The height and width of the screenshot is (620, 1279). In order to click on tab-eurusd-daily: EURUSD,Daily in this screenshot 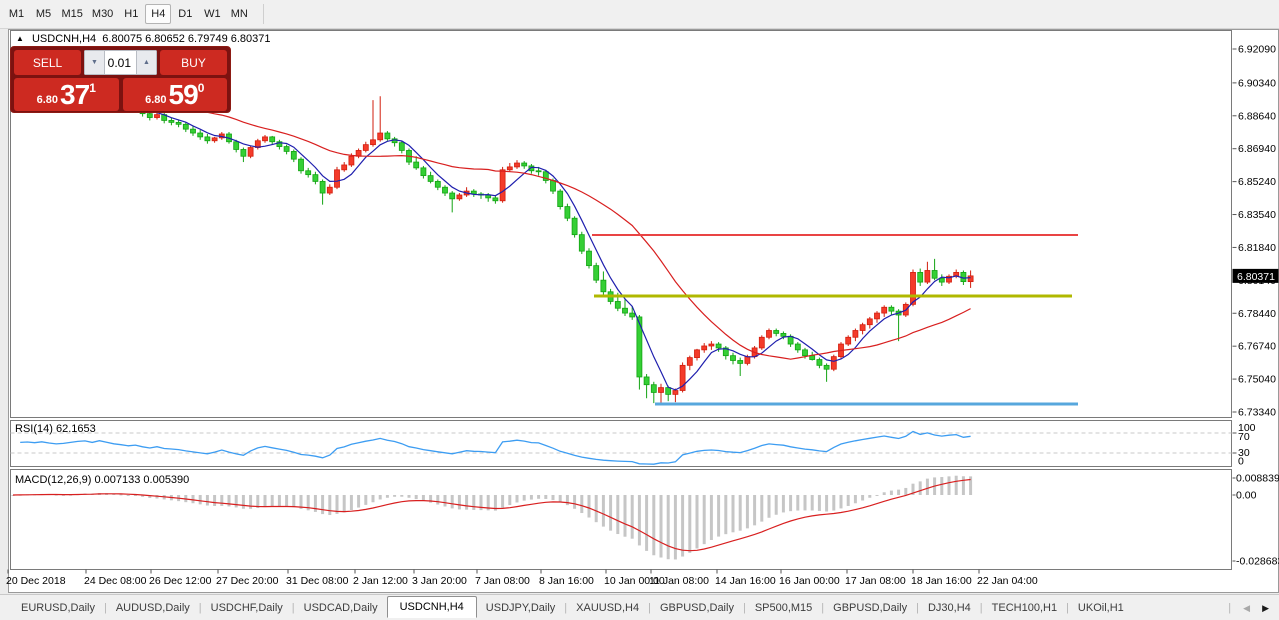, I will do `click(58, 607)`.